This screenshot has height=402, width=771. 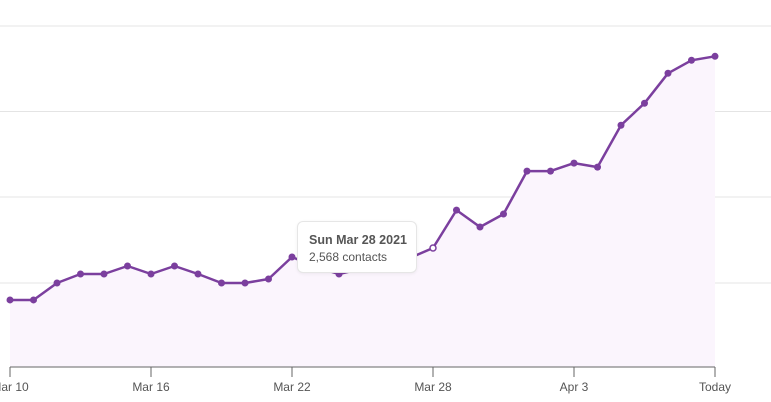 I want to click on highlighted-data-point, so click(x=433, y=248).